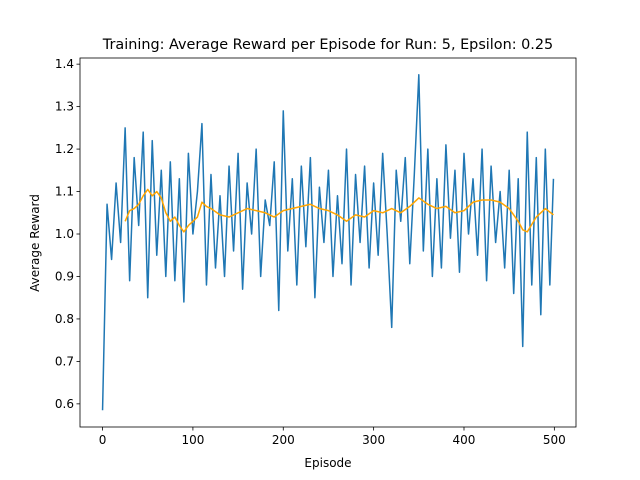 This screenshot has width=640, height=480. What do you see at coordinates (327, 463) in the screenshot?
I see `x-axis-label: Episode` at bounding box center [327, 463].